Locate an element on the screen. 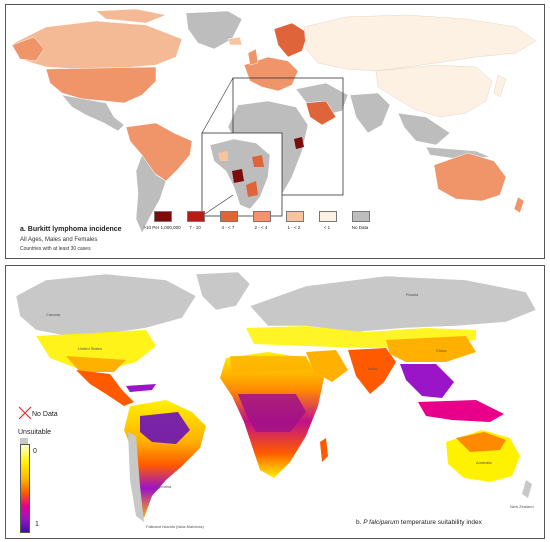 The image size is (550, 542). united-states is located at coordinates (101, 85).